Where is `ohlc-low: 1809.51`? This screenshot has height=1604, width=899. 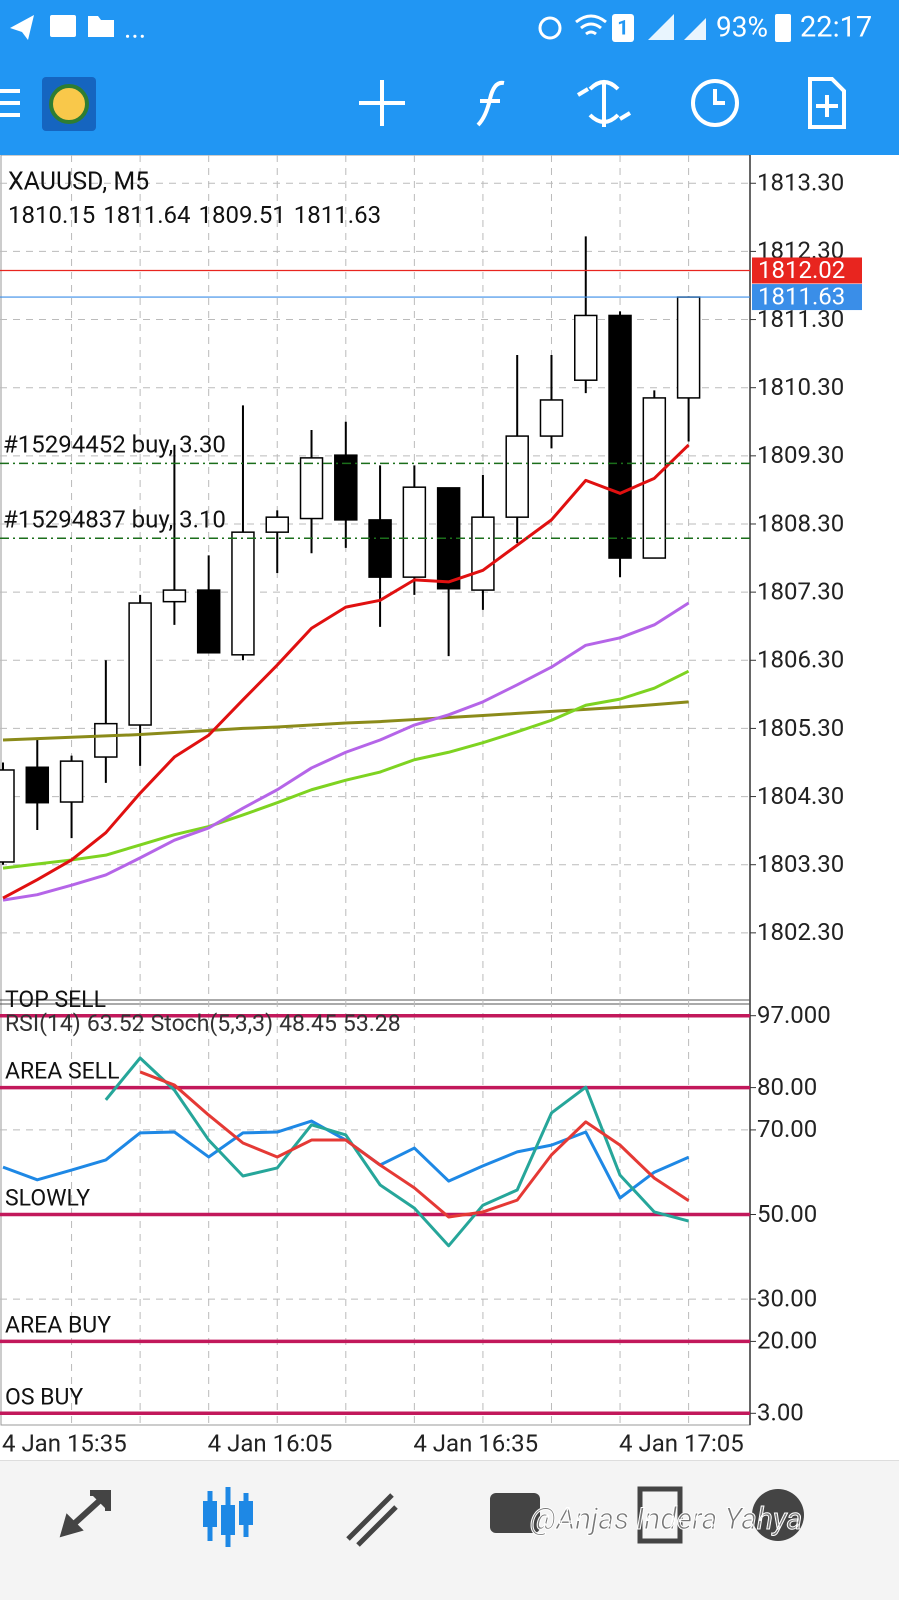 ohlc-low: 1809.51 is located at coordinates (242, 215).